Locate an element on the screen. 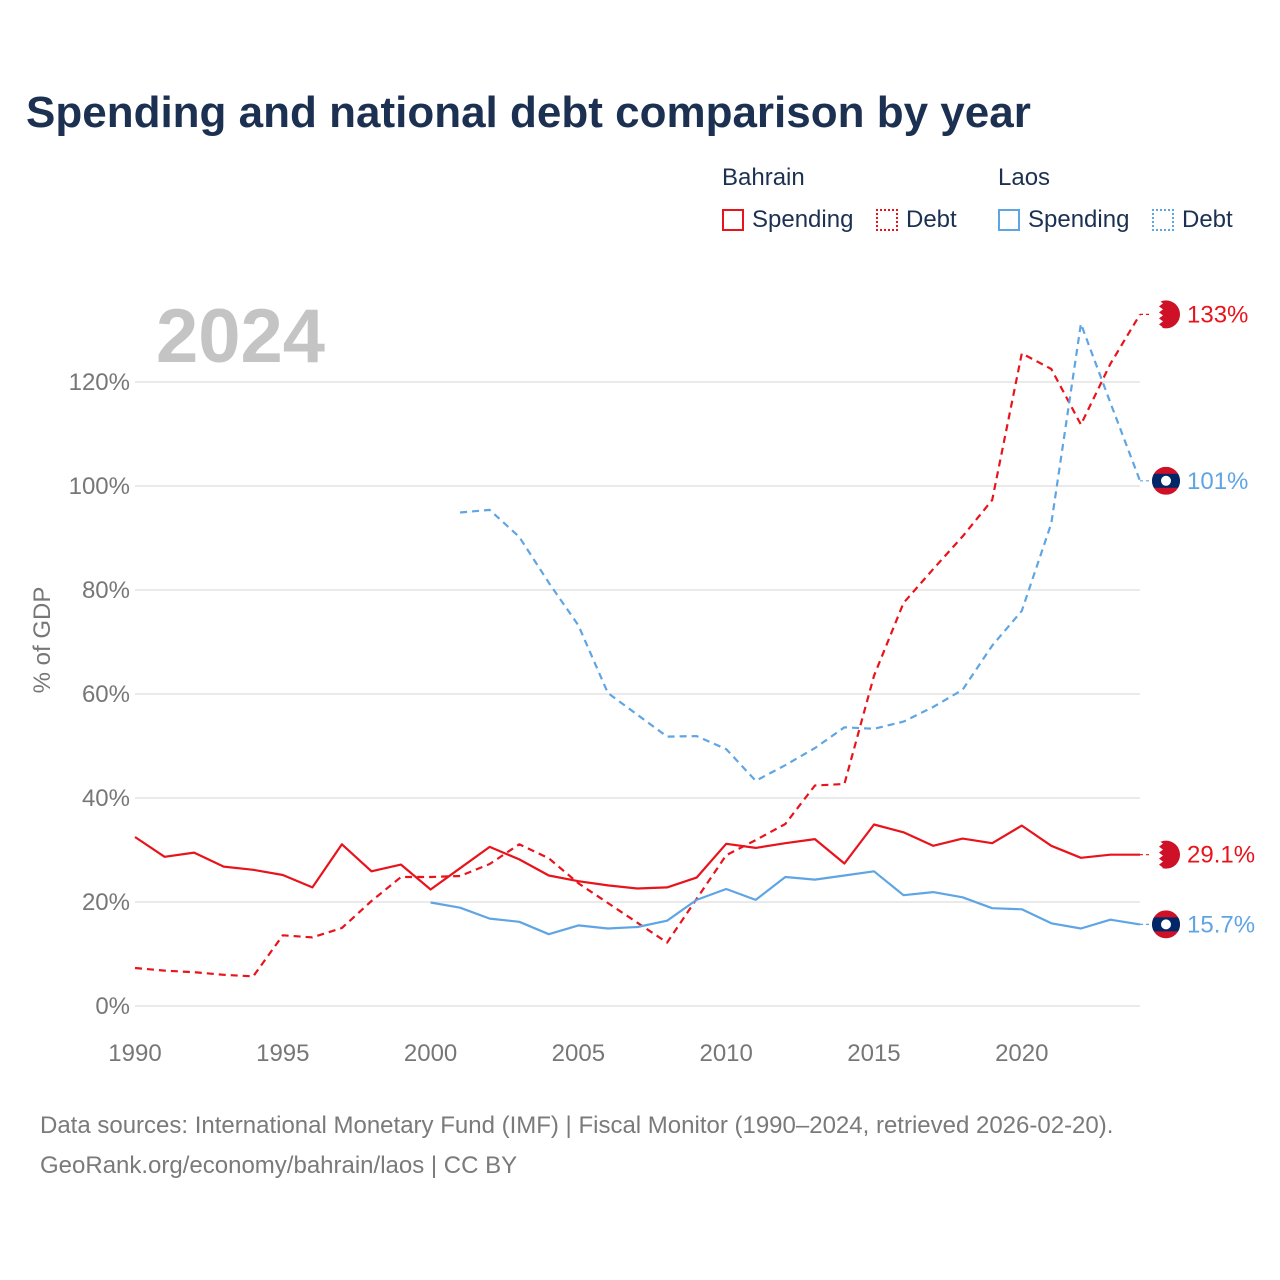 The width and height of the screenshot is (1280, 1280). legend-laos-spending-label: Spending is located at coordinates (1079, 219).